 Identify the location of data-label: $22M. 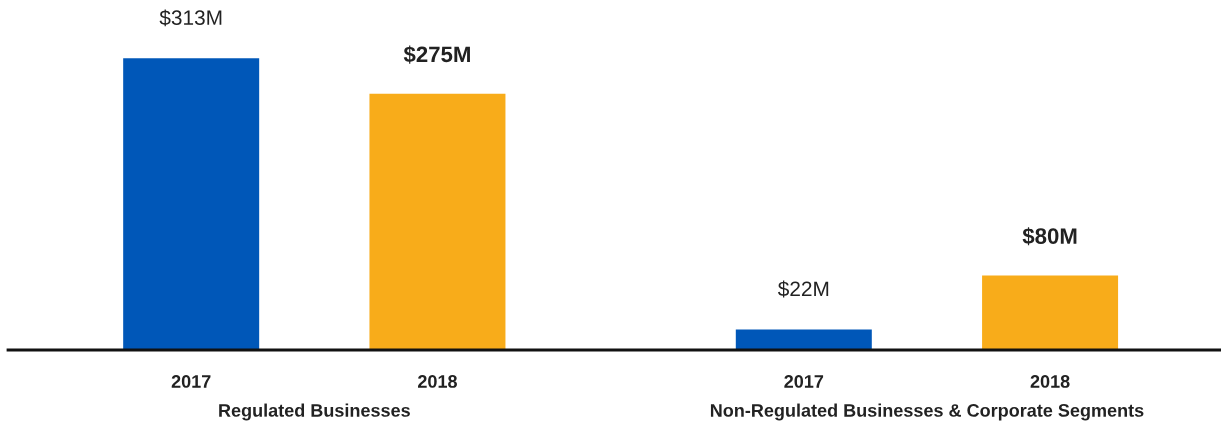
(803, 289).